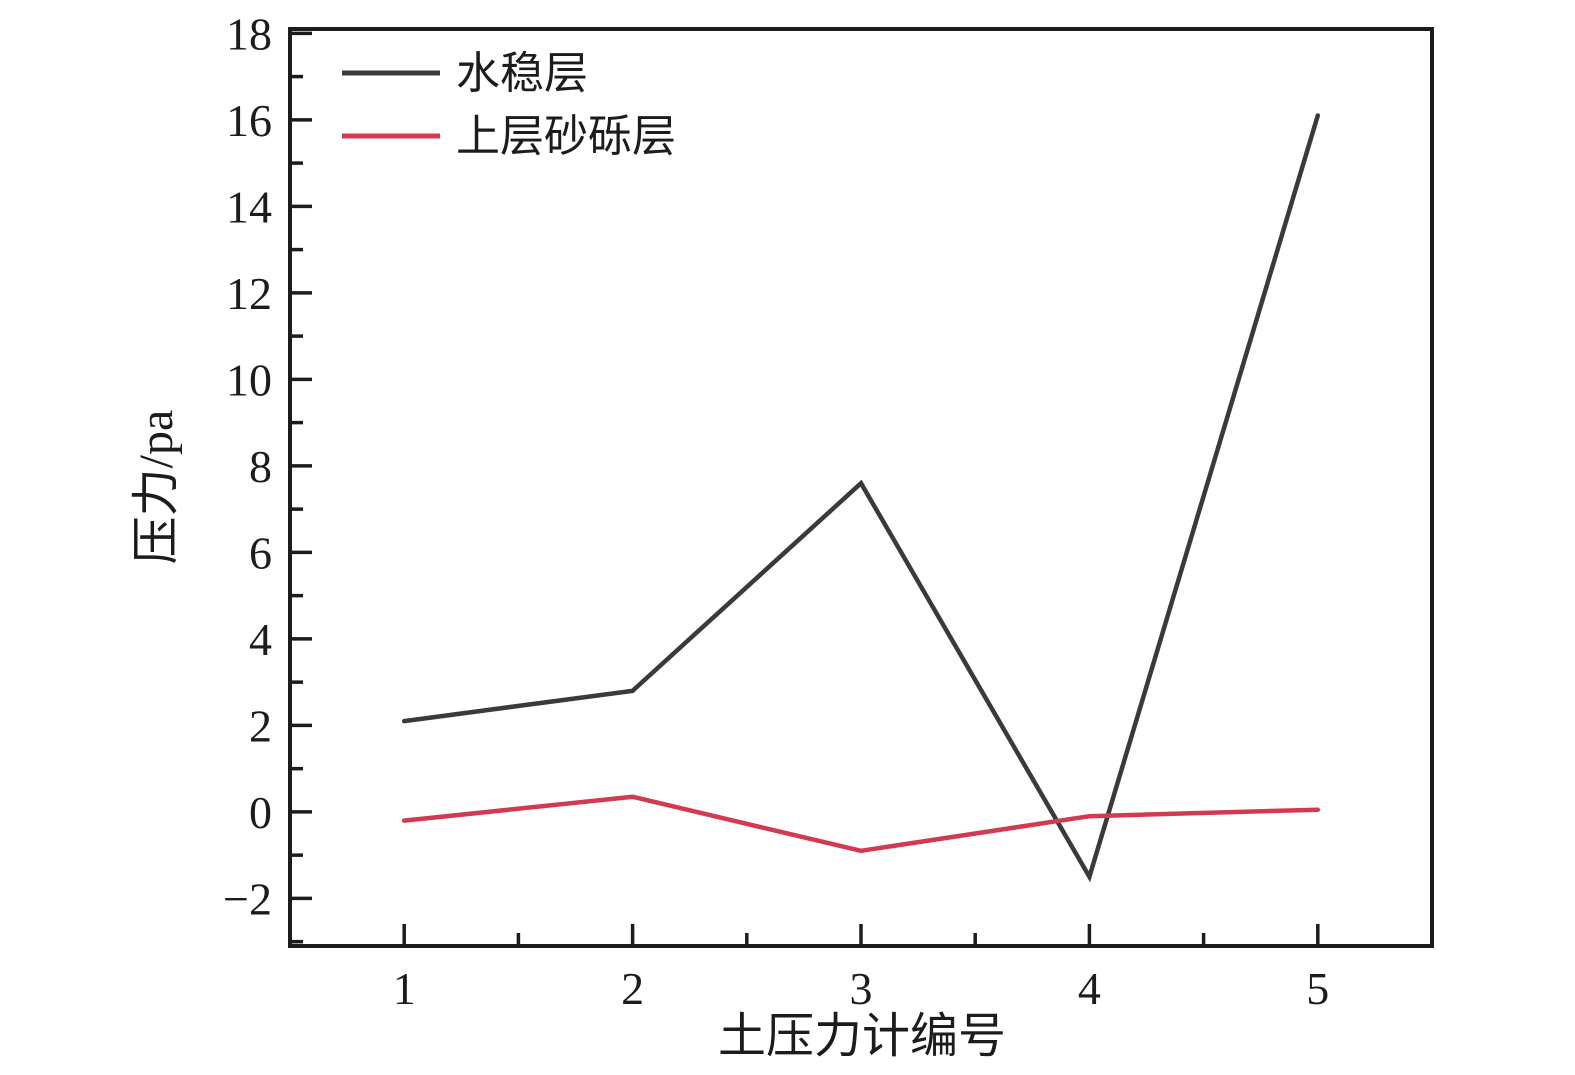 The height and width of the screenshot is (1075, 1575). I want to click on y-tick-label: 12, so click(249, 293).